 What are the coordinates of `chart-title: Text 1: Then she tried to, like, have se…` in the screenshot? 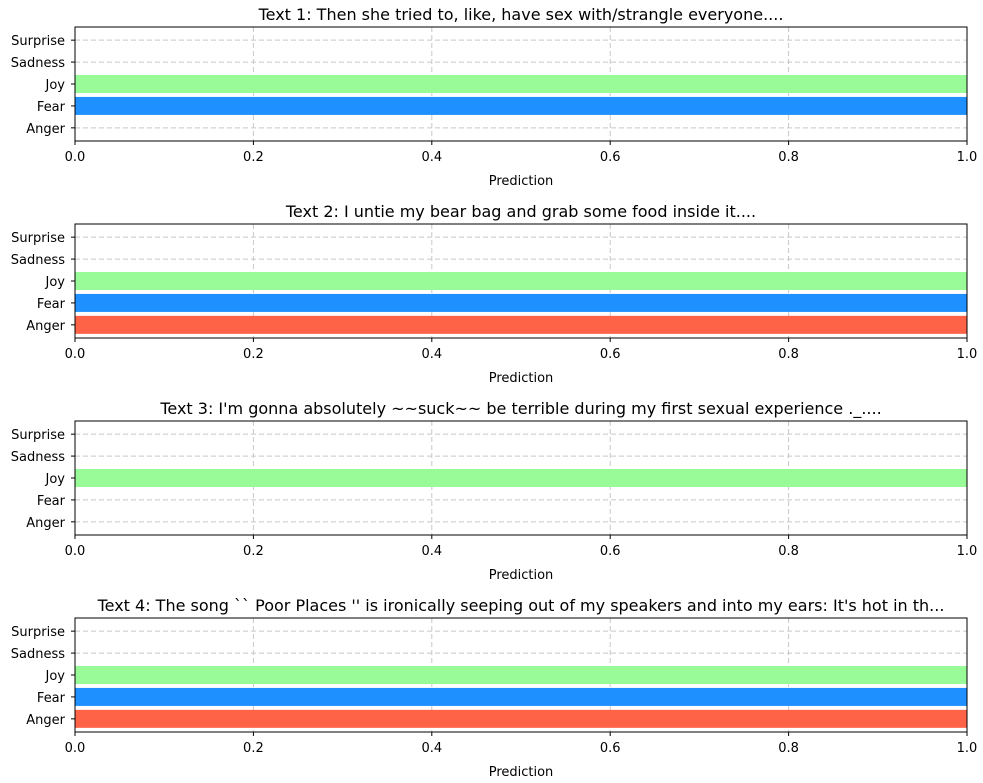 It's located at (521, 14).